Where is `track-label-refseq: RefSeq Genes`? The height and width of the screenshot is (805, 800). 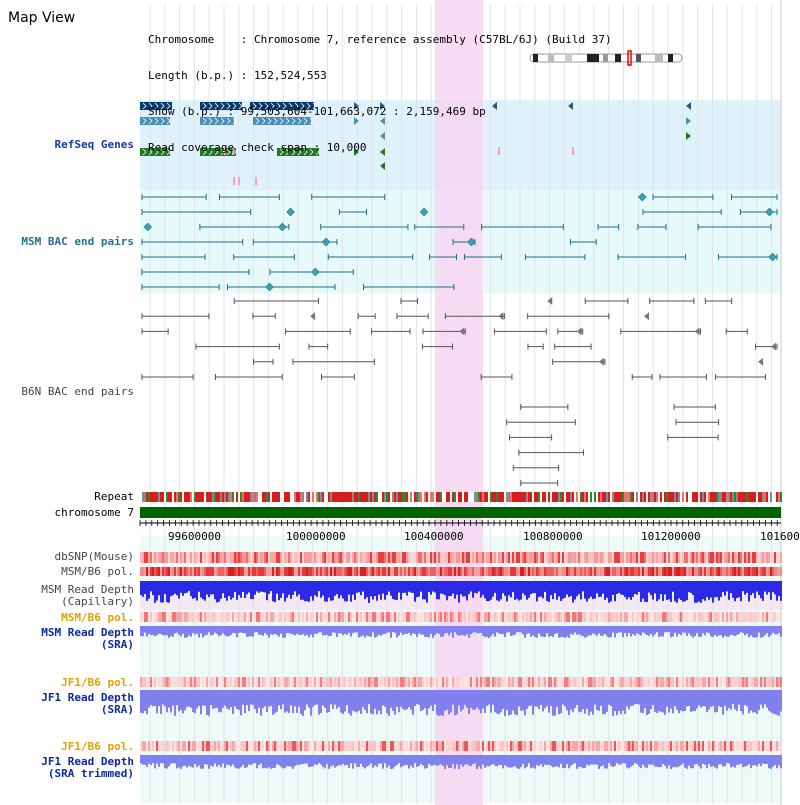
track-label-refseq: RefSeq Genes is located at coordinates (94, 144).